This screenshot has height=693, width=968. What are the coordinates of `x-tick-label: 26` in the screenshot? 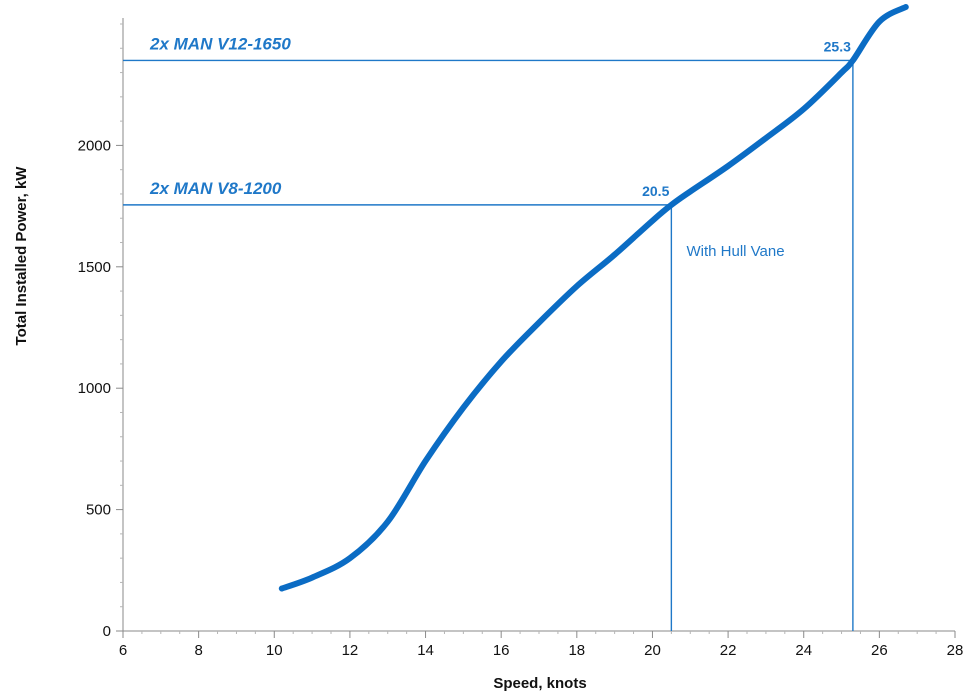 It's located at (879, 650).